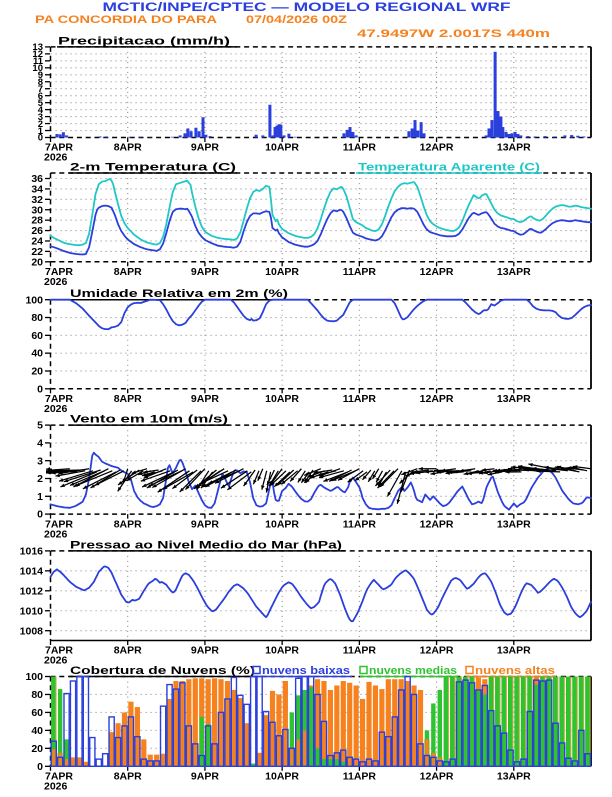  I want to click on svg-text: 36, so click(37, 179).